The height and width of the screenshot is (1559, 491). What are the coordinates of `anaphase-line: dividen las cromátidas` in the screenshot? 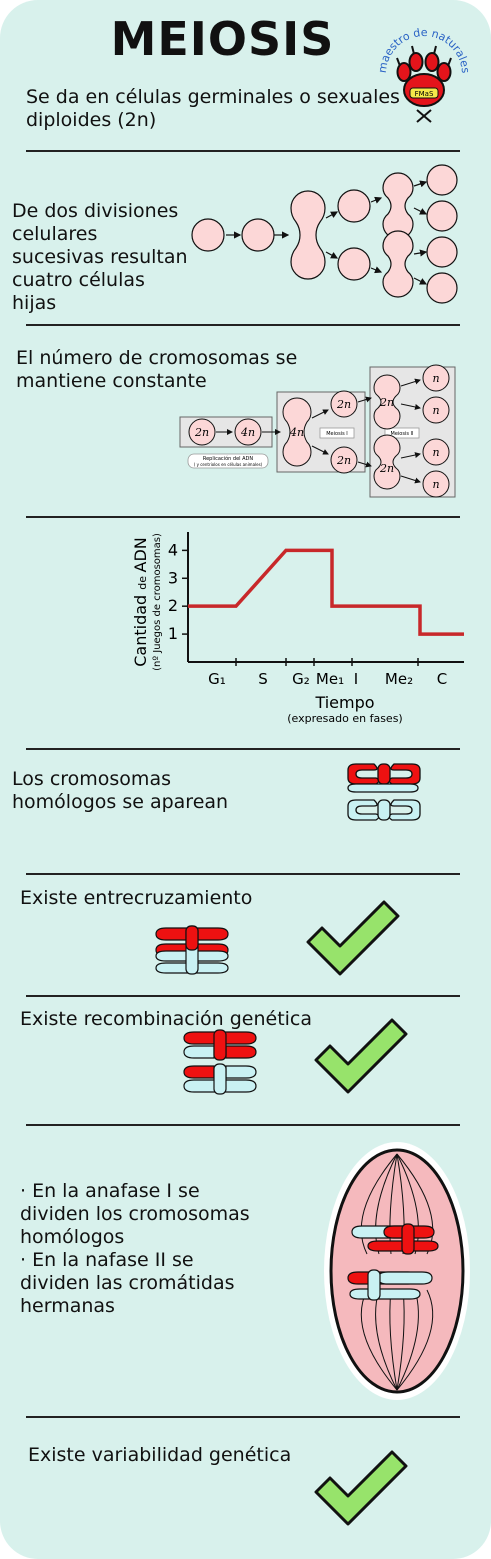 It's located at (127, 1283).